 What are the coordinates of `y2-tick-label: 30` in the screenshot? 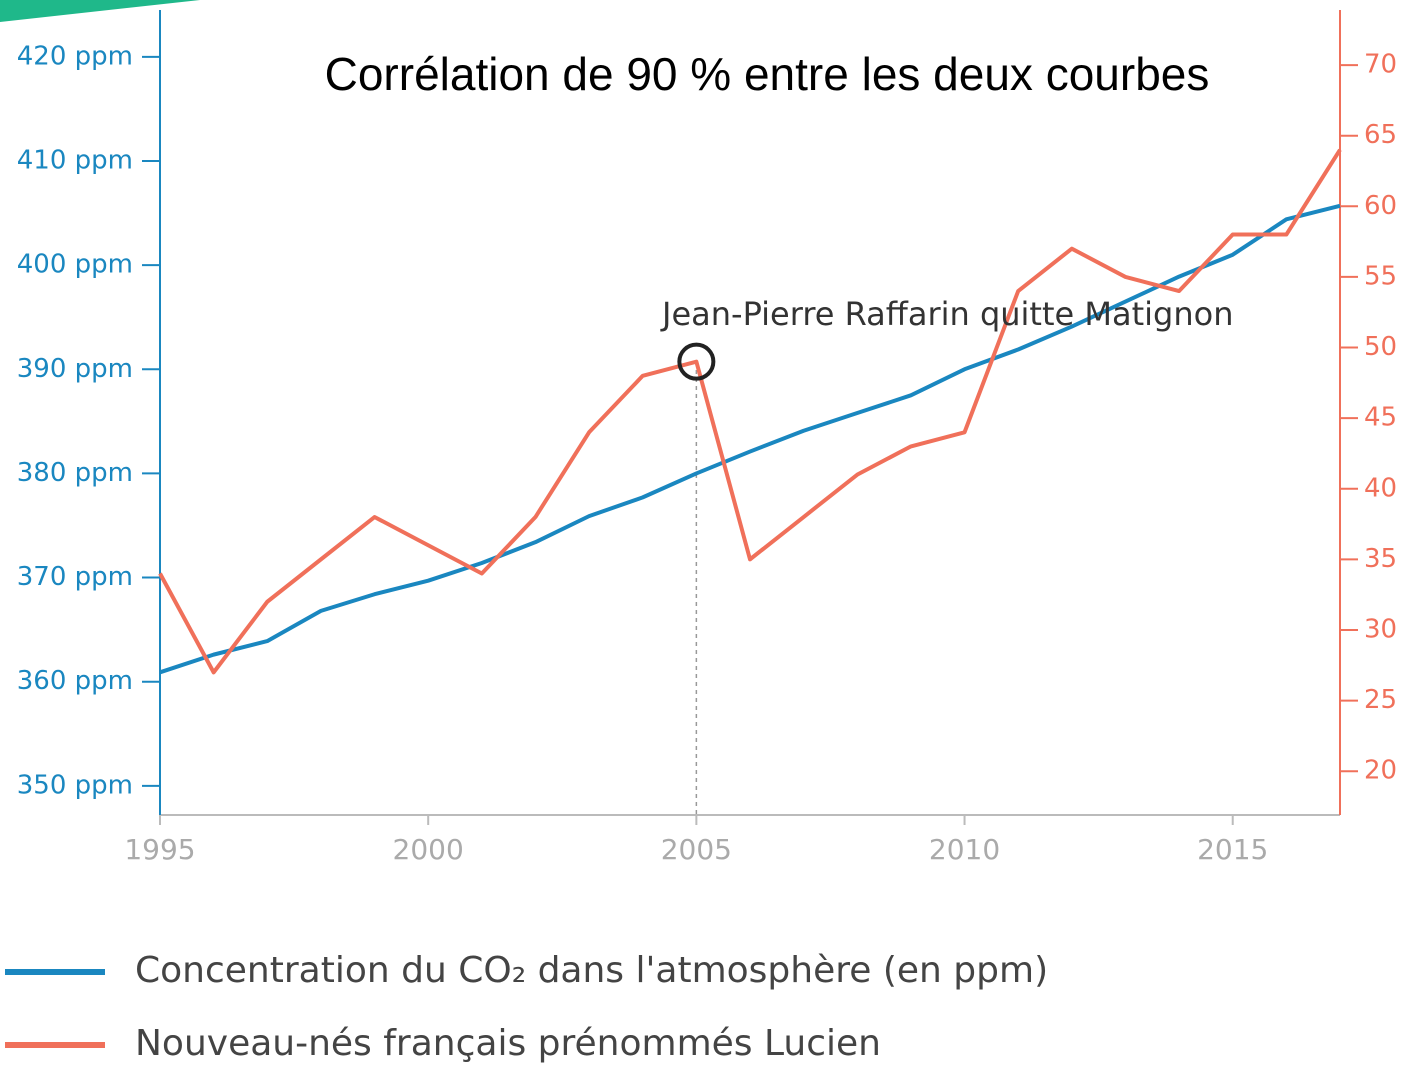 It's located at (1380, 629).